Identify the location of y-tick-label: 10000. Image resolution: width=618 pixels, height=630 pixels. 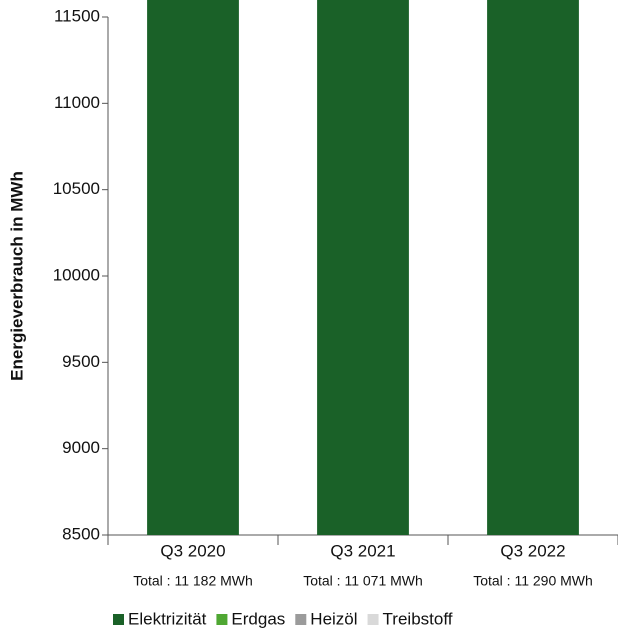
(76, 274).